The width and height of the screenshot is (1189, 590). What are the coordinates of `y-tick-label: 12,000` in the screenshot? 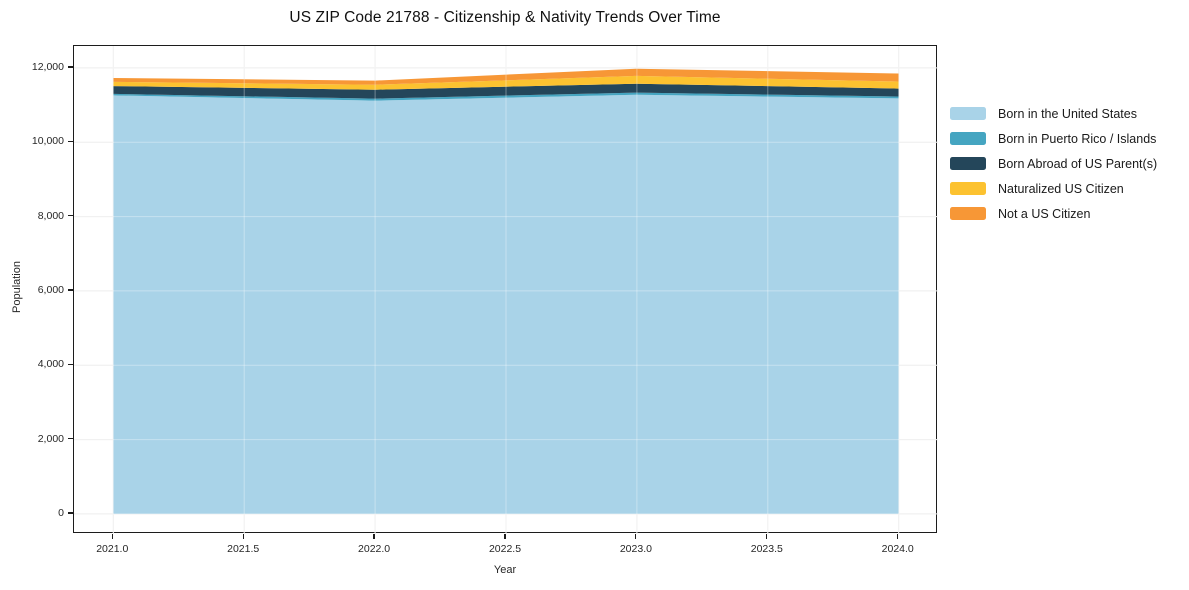 It's located at (47, 66).